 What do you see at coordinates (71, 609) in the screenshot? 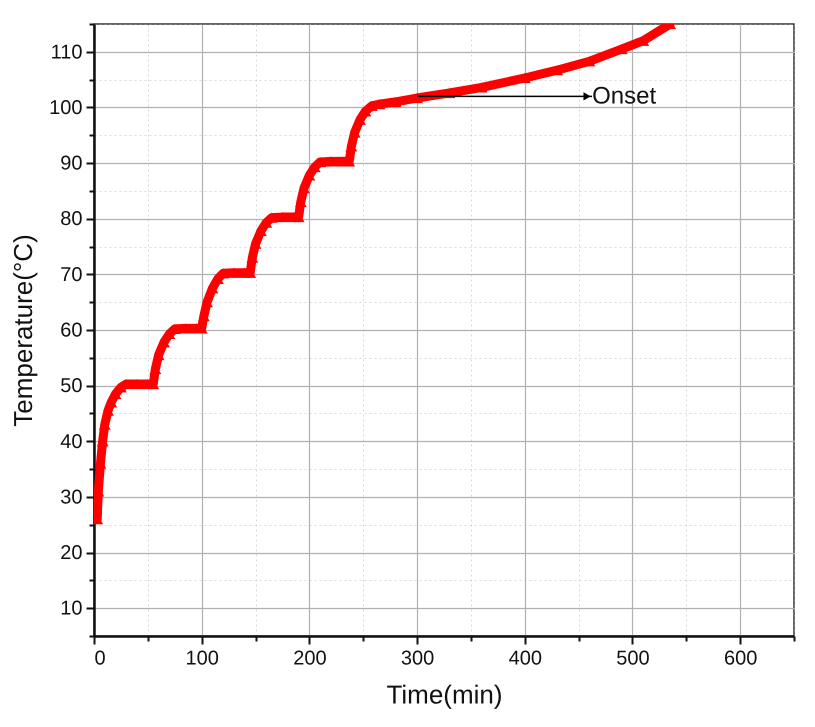
I see `y-tick-label: 10` at bounding box center [71, 609].